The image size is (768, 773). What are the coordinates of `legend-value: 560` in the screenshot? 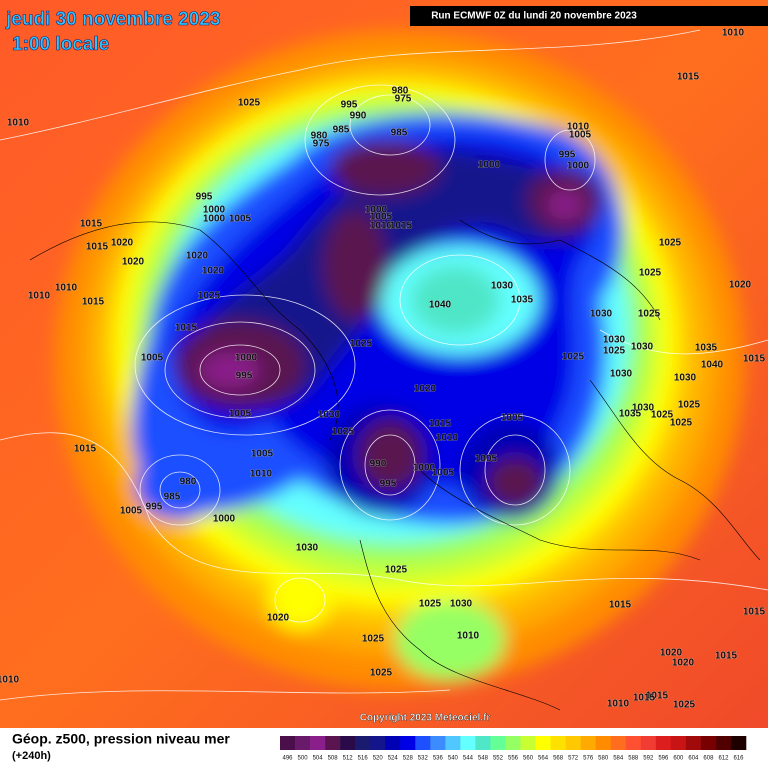 It's located at (528, 759).